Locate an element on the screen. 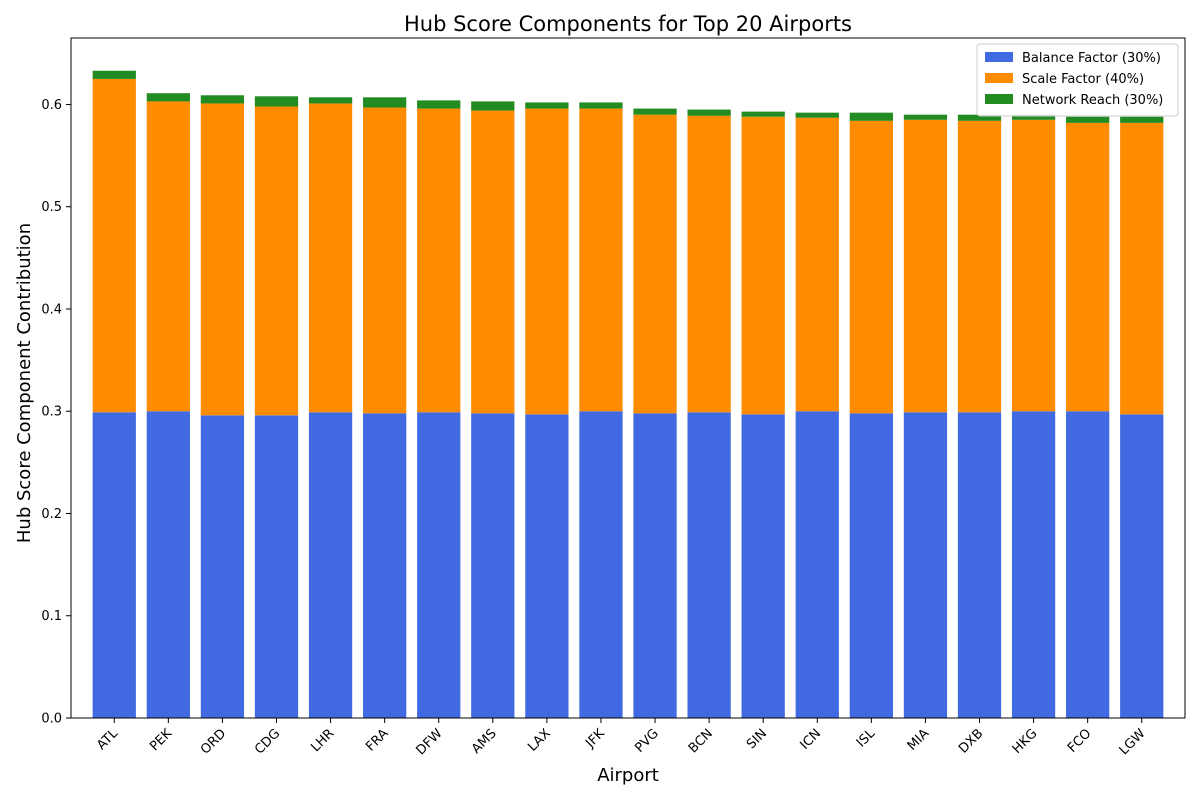  x-tick-label-hkg: HKG is located at coordinates (1025, 741).